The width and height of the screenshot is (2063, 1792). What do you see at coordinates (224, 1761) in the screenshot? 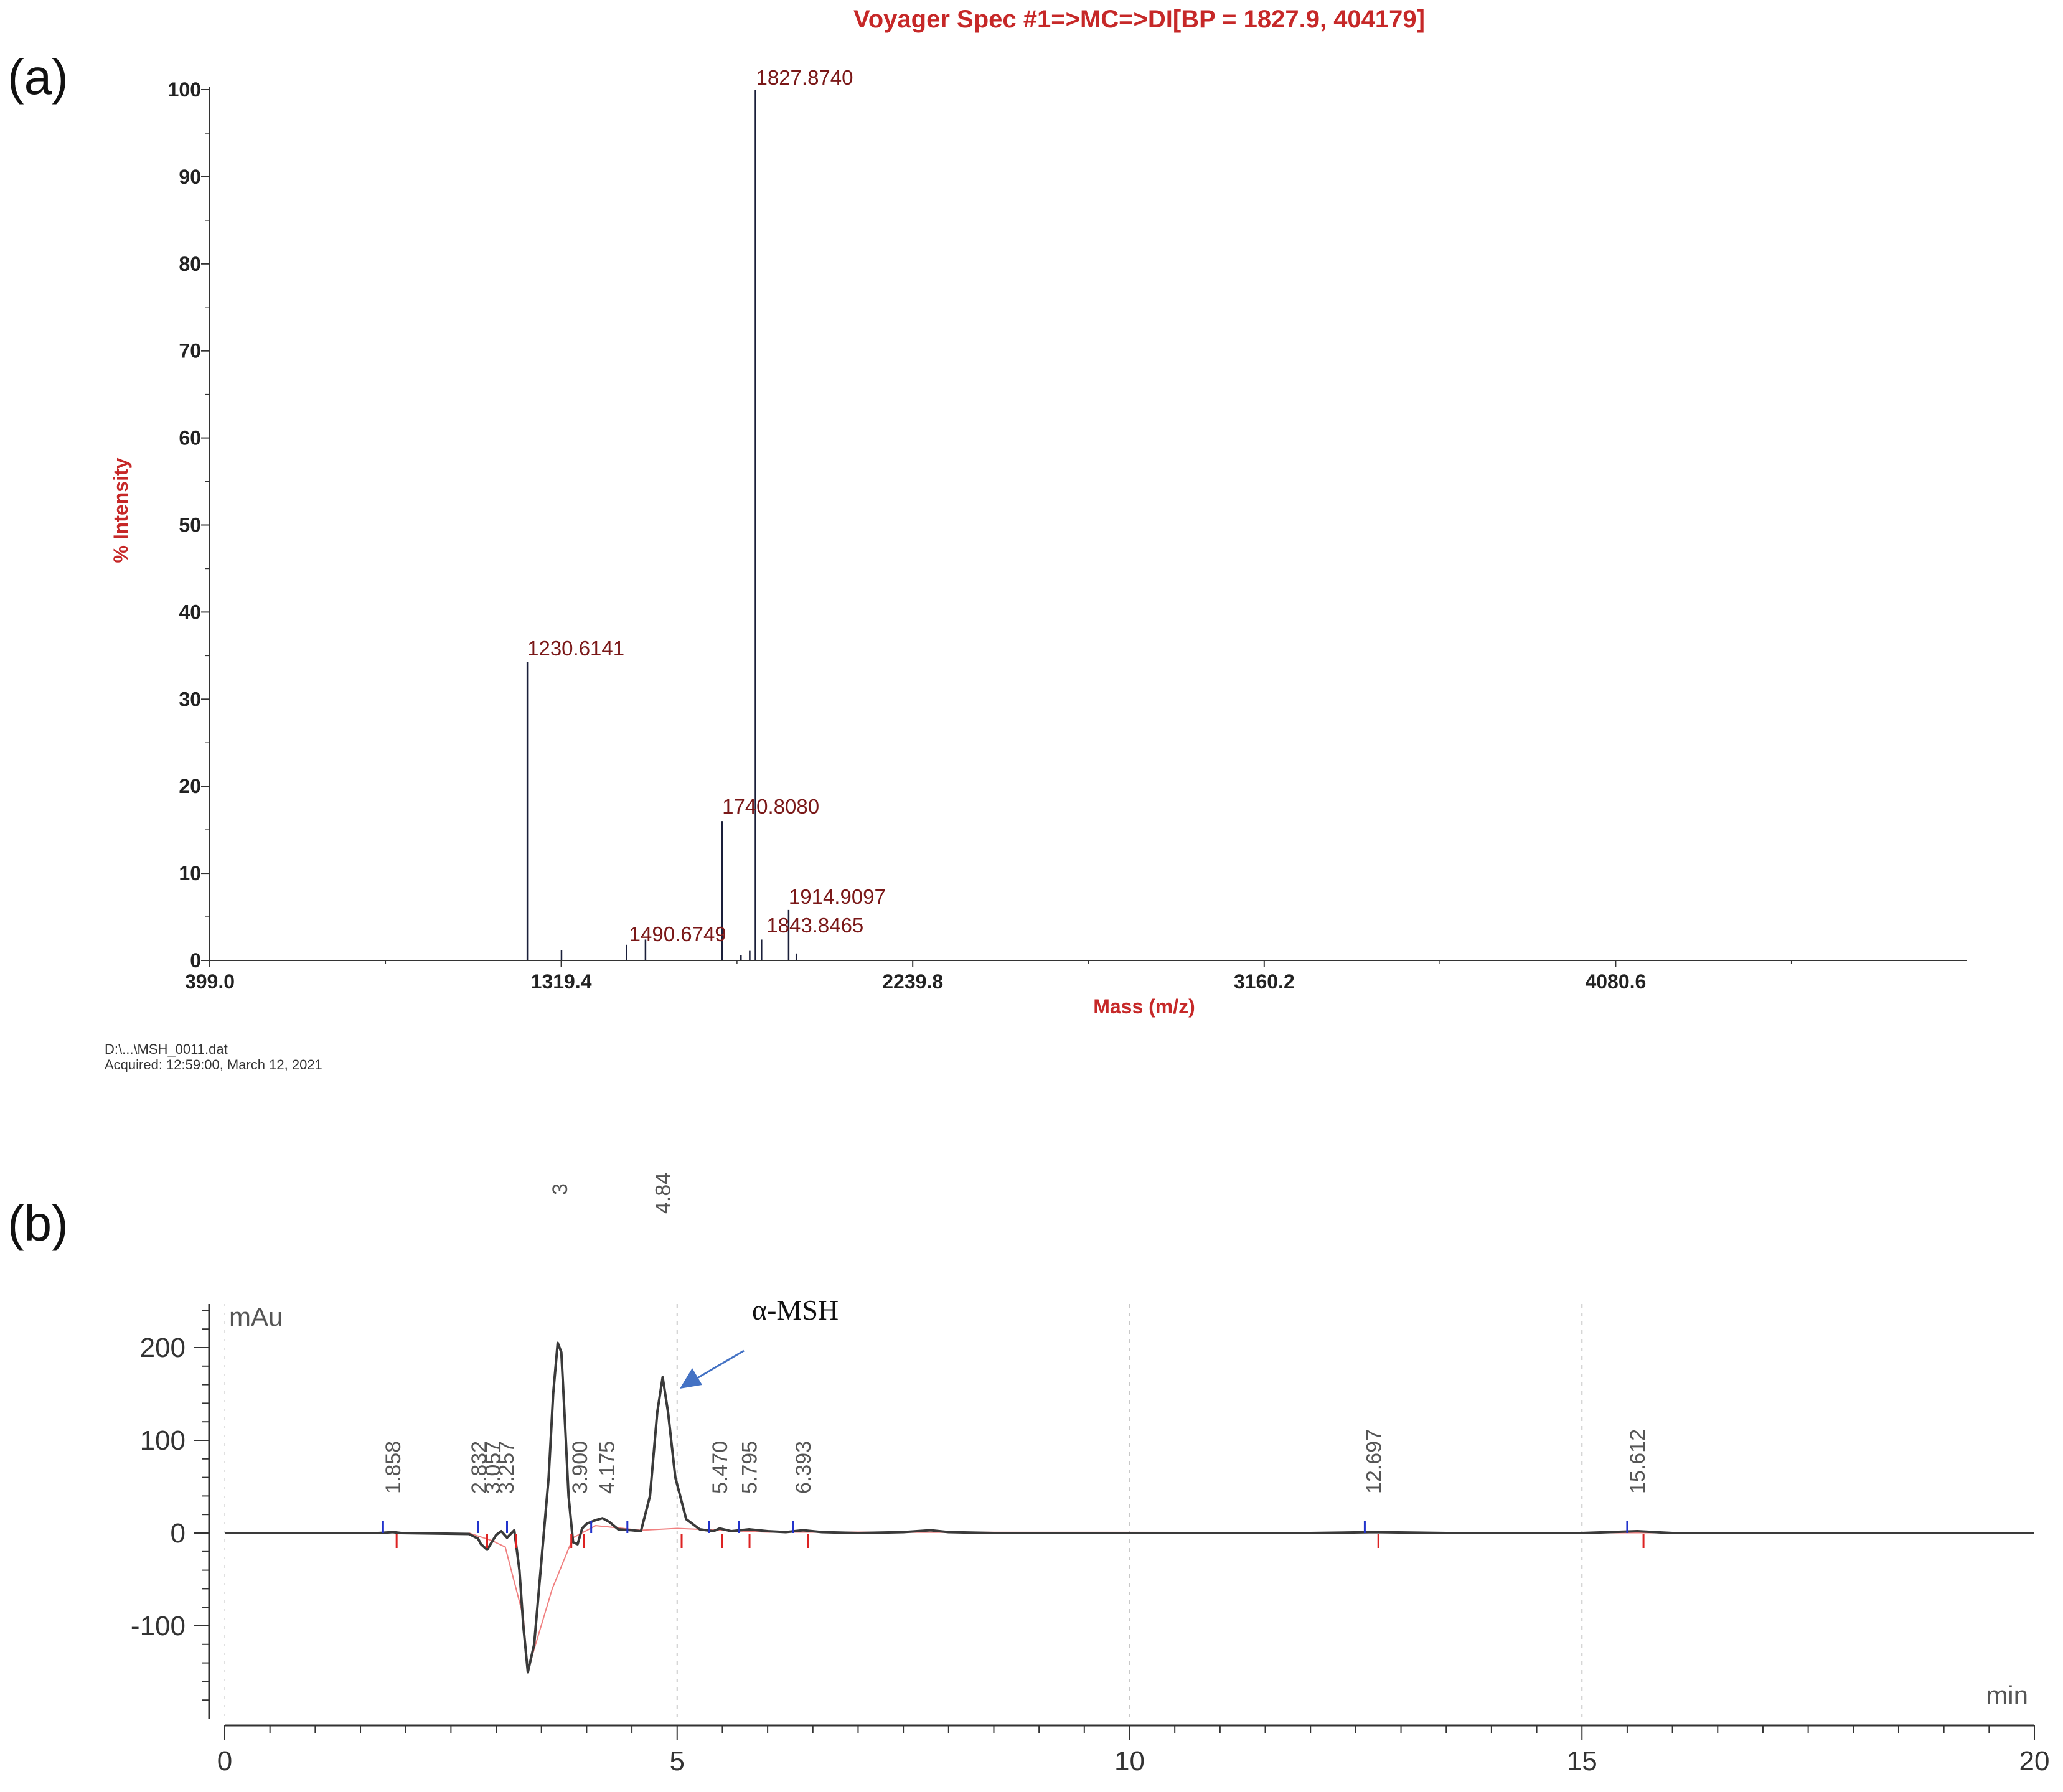
I see `x-tick-label: 0` at bounding box center [224, 1761].